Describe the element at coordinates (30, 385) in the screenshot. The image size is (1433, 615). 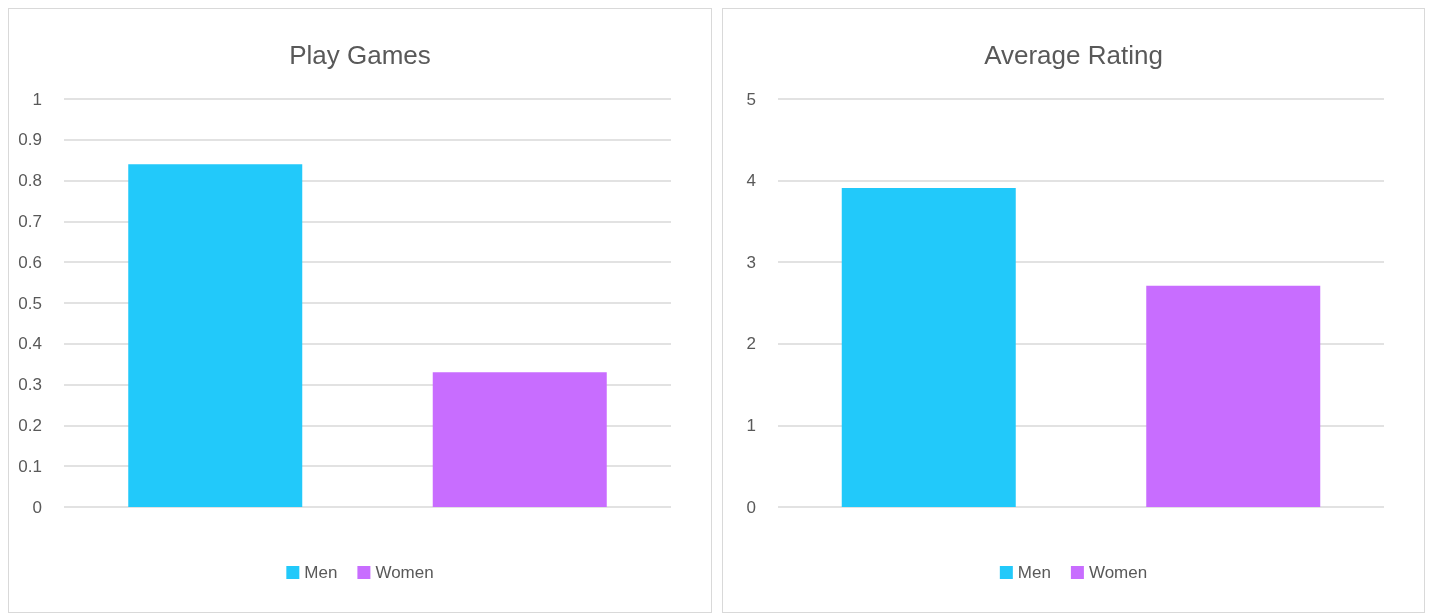
I see `y-tick-label: 0.3` at that location.